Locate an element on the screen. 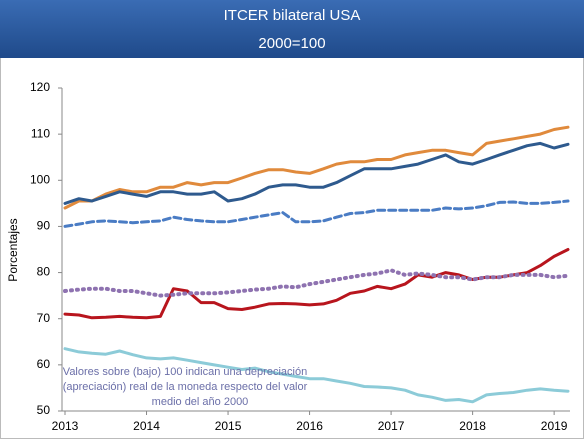  chart-subtitle: 2000=100 is located at coordinates (291, 43).